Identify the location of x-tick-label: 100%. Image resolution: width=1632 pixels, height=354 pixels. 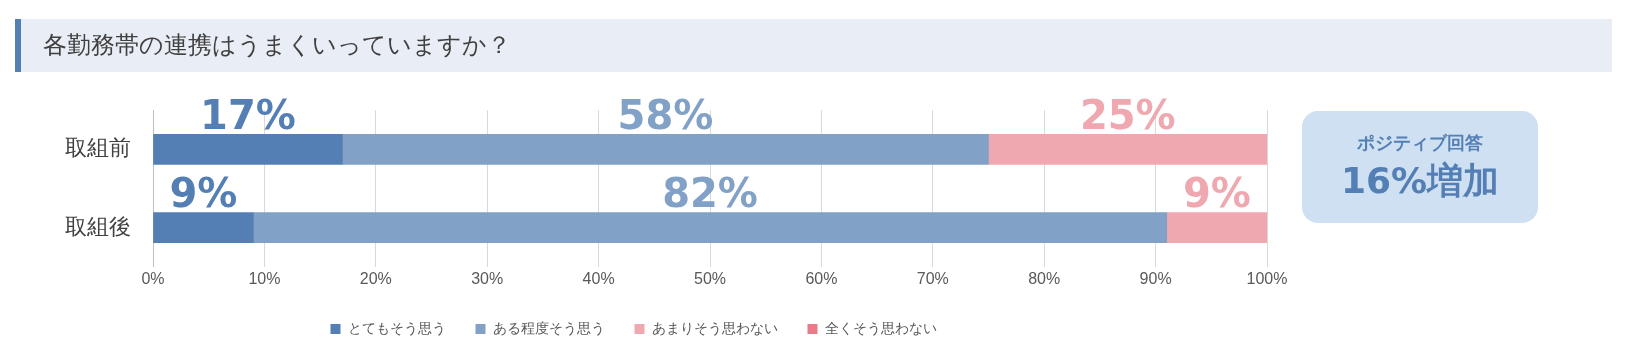
(1267, 278).